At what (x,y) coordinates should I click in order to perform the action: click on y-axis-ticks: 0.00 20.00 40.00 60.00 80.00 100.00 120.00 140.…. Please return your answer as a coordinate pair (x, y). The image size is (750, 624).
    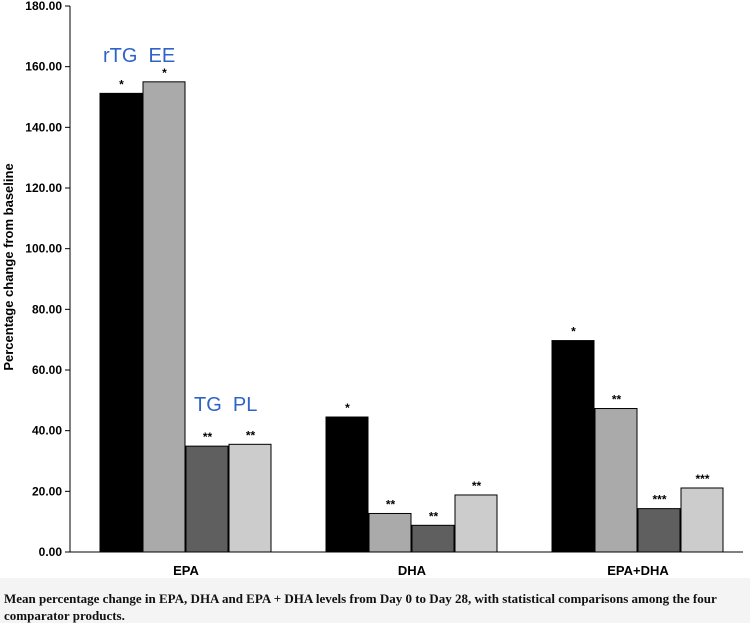
    Looking at the image, I should click on (47, 279).